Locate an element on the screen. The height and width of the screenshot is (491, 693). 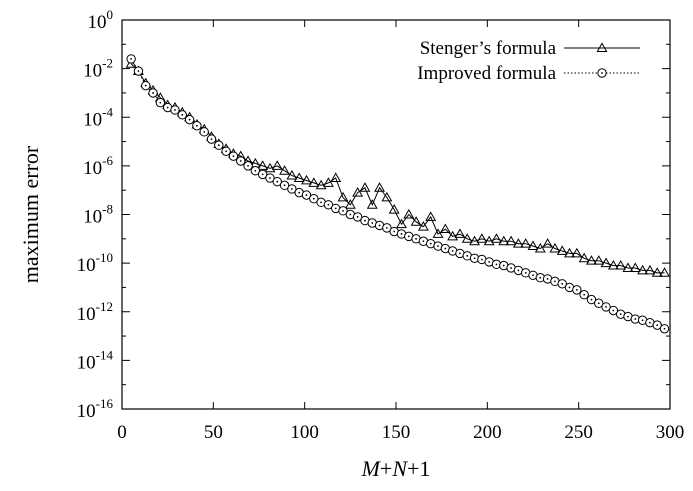
x-tick-label: 250 is located at coordinates (578, 432).